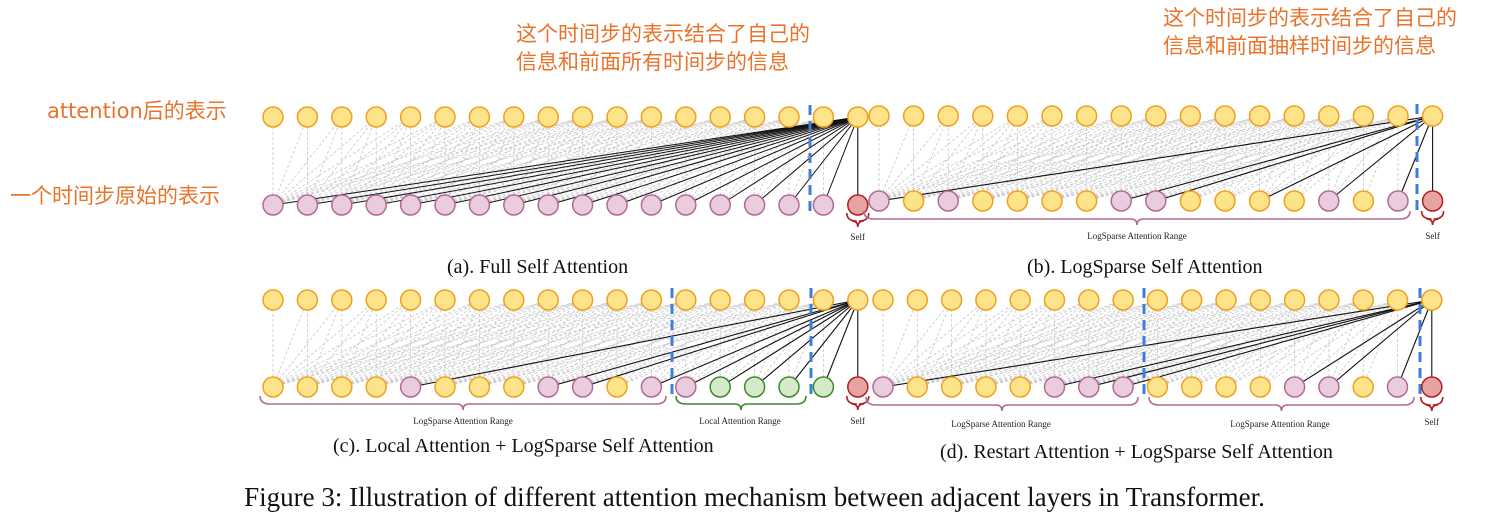 The height and width of the screenshot is (517, 1509). I want to click on local-range-brace, so click(741, 403).